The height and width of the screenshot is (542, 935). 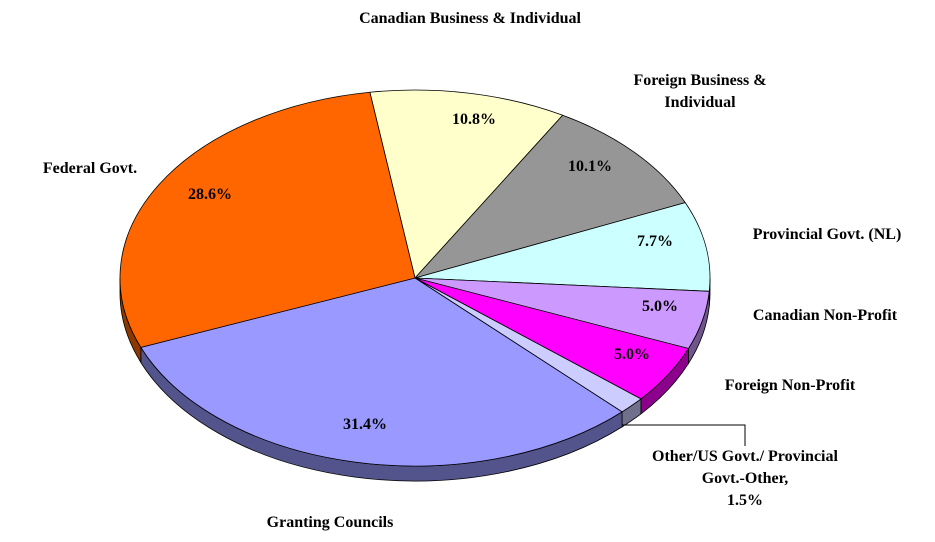 I want to click on value-label: 31.4%, so click(x=365, y=424).